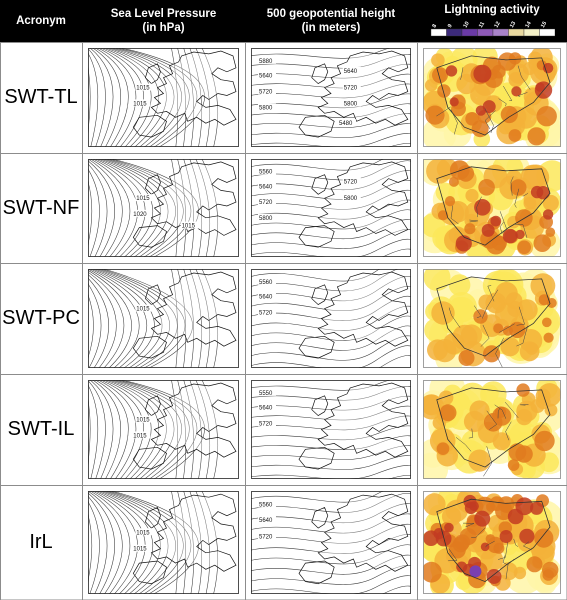 The image size is (567, 600). What do you see at coordinates (193, 309) in the screenshot?
I see `coastline-europe` at bounding box center [193, 309].